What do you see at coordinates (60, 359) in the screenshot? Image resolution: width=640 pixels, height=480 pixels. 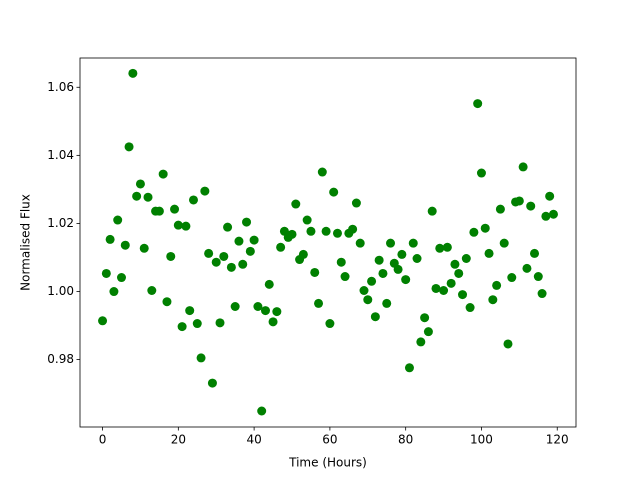 I see `y-tick-label: 0.98` at bounding box center [60, 359].